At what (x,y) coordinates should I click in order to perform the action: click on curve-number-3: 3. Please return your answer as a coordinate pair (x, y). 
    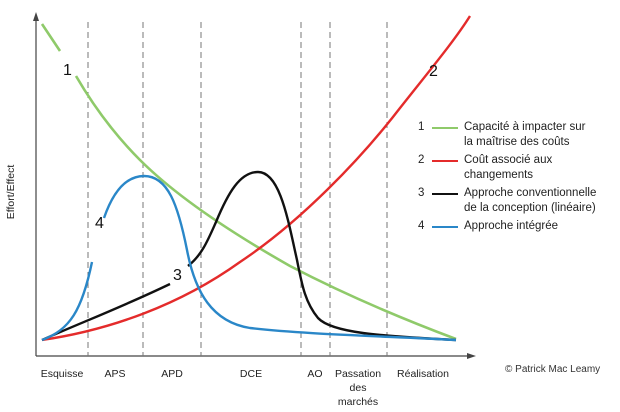
    Looking at the image, I should click on (177, 275).